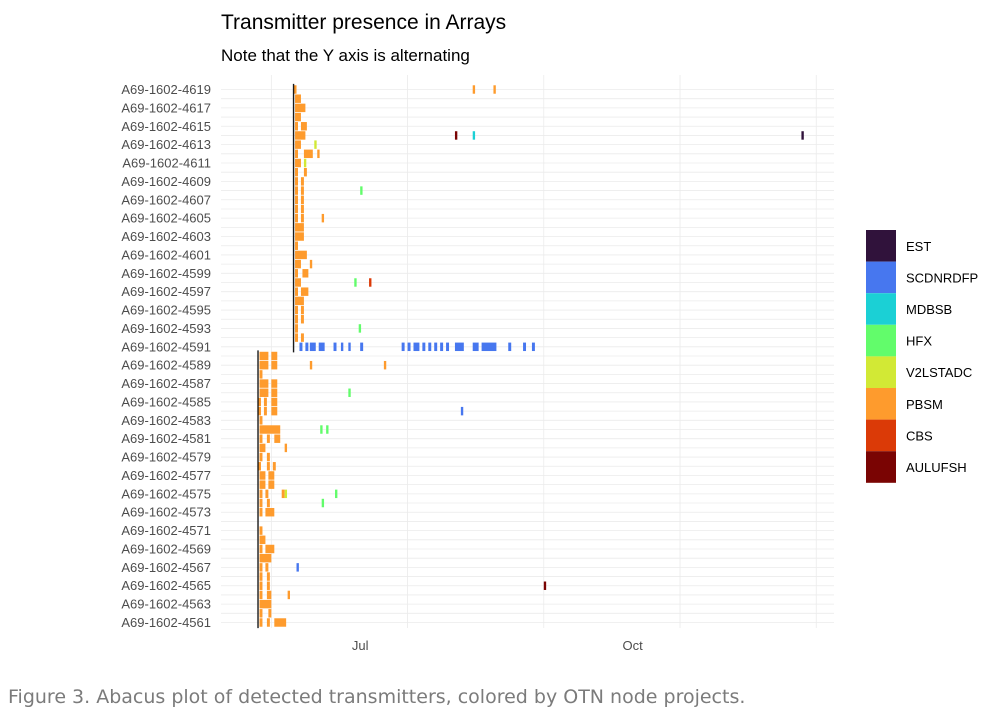 This screenshot has height=717, width=1008. Describe the element at coordinates (166, 493) in the screenshot. I see `y-tick-label: A69-1602-4575` at that location.